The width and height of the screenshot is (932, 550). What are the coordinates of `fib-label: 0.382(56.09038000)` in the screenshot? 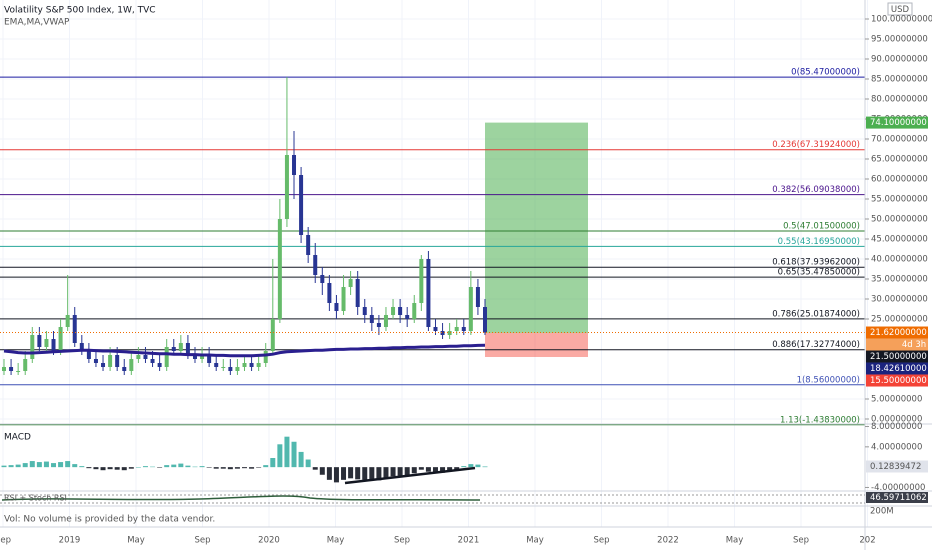 It's located at (816, 190).